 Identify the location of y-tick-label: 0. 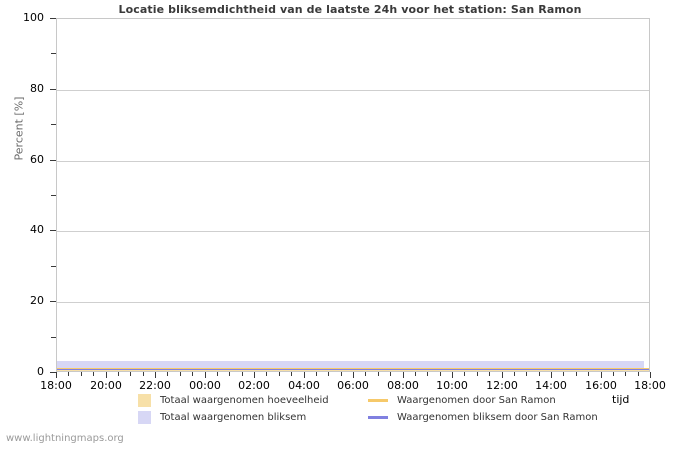
(40, 371).